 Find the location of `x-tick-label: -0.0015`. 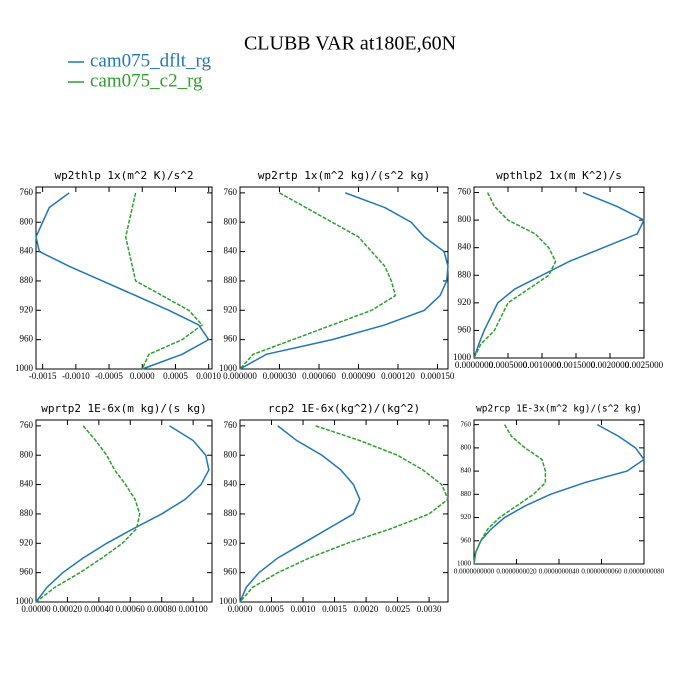

x-tick-label: -0.0015 is located at coordinates (43, 376).